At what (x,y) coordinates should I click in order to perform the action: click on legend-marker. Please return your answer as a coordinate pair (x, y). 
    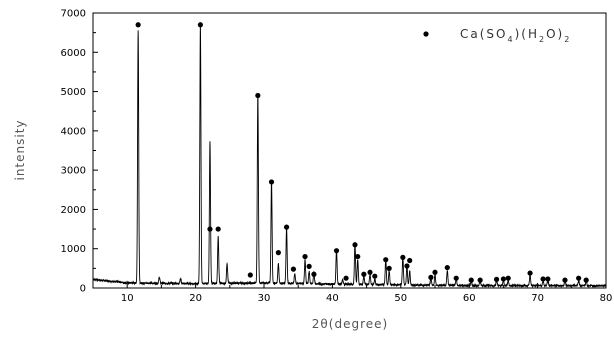
    Looking at the image, I should click on (426, 34).